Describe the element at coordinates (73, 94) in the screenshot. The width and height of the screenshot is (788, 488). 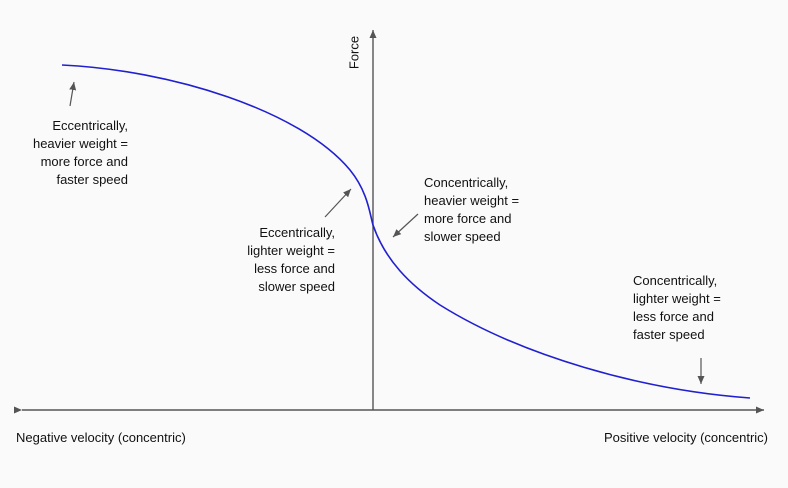
I see `arrow-ecc-heavy` at that location.